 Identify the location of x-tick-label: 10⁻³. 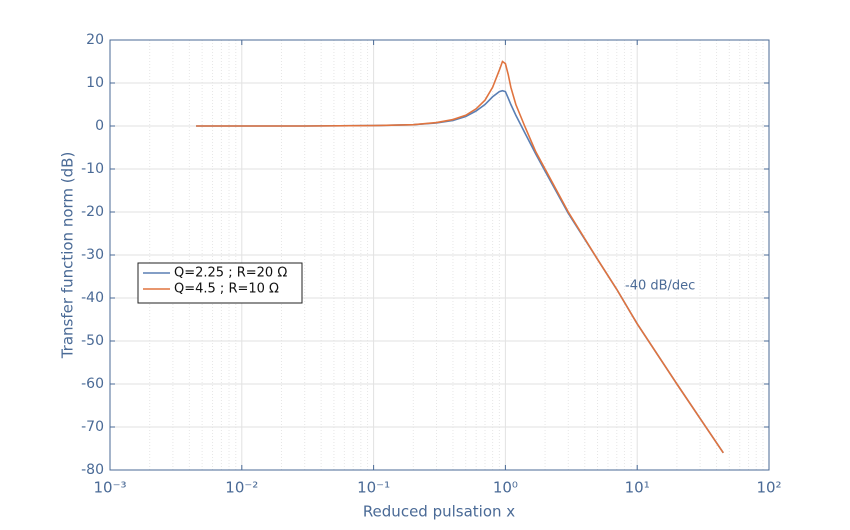
(109, 488).